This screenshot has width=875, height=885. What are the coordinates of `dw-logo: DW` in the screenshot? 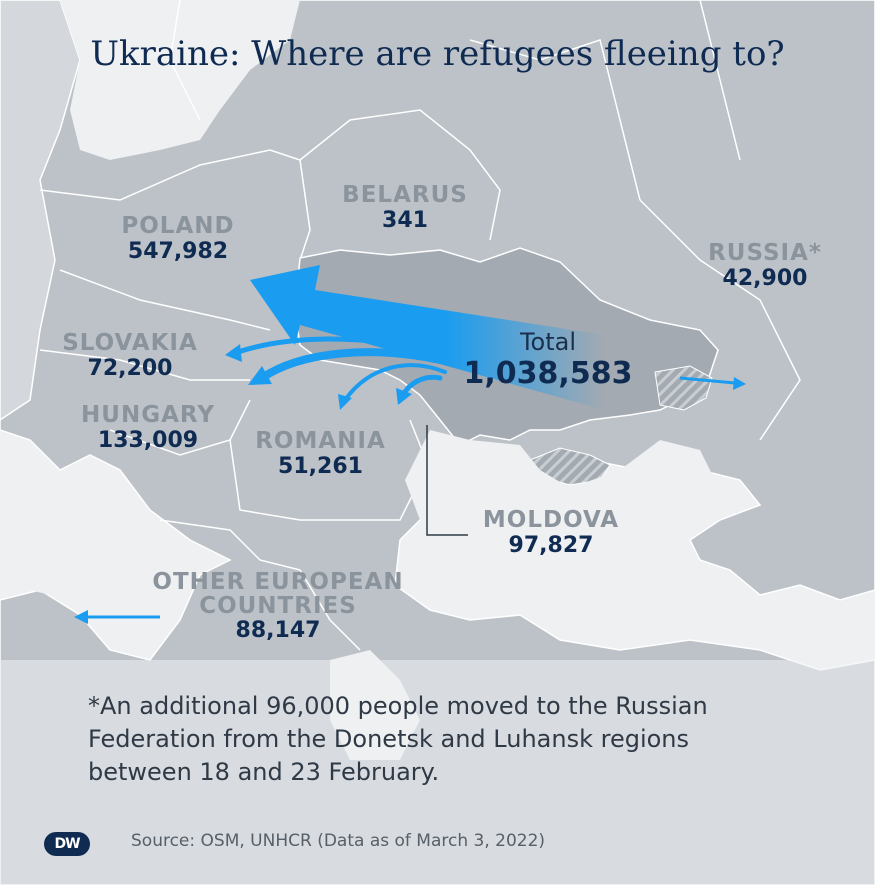 It's located at (67, 844).